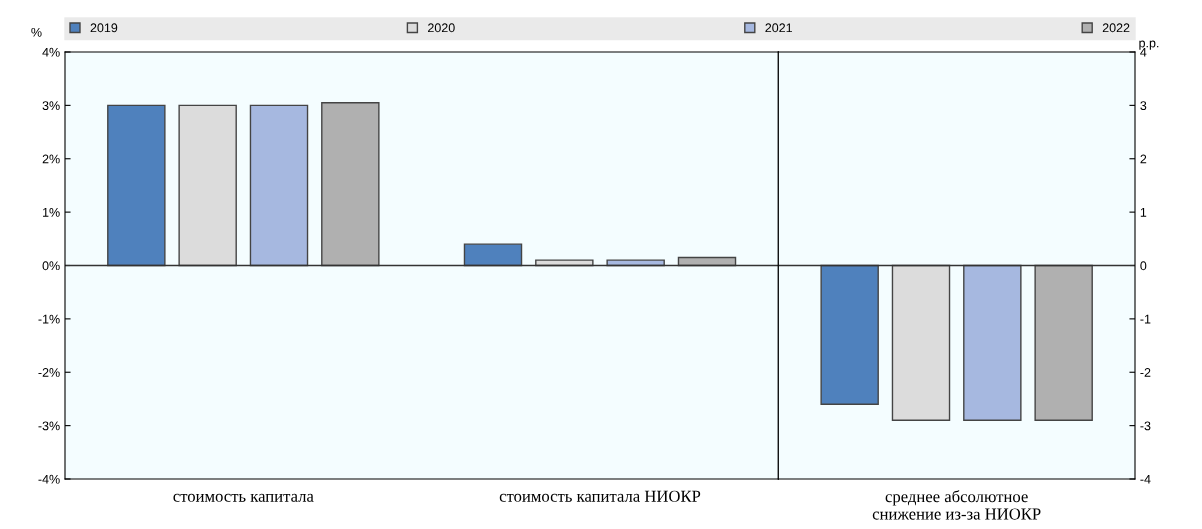 The height and width of the screenshot is (529, 1202). Describe the element at coordinates (51, 52) in the screenshot. I see `y-tick-label: 4%` at that location.